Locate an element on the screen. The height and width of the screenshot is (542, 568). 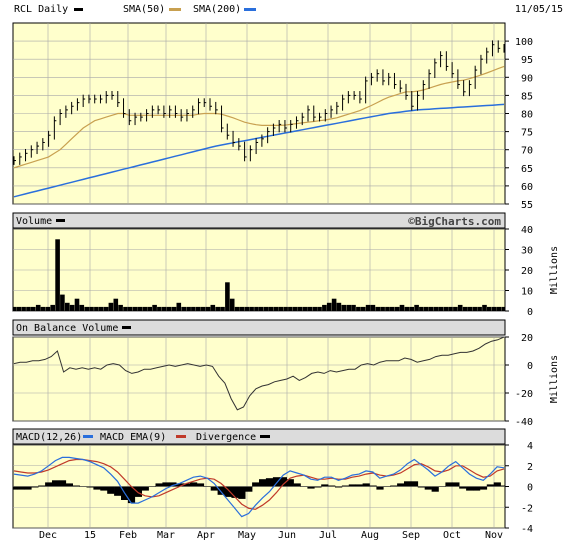
obv-legend-swatch is located at coordinates (126, 327).